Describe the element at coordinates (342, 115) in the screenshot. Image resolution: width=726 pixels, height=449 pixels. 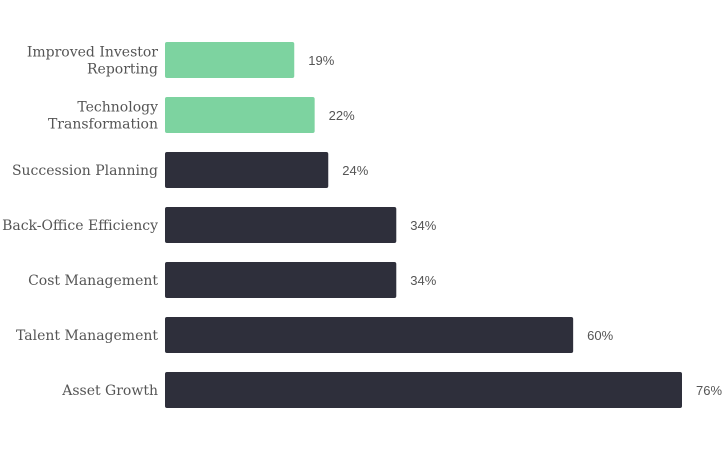
I see `value-label-2: 22%` at that location.